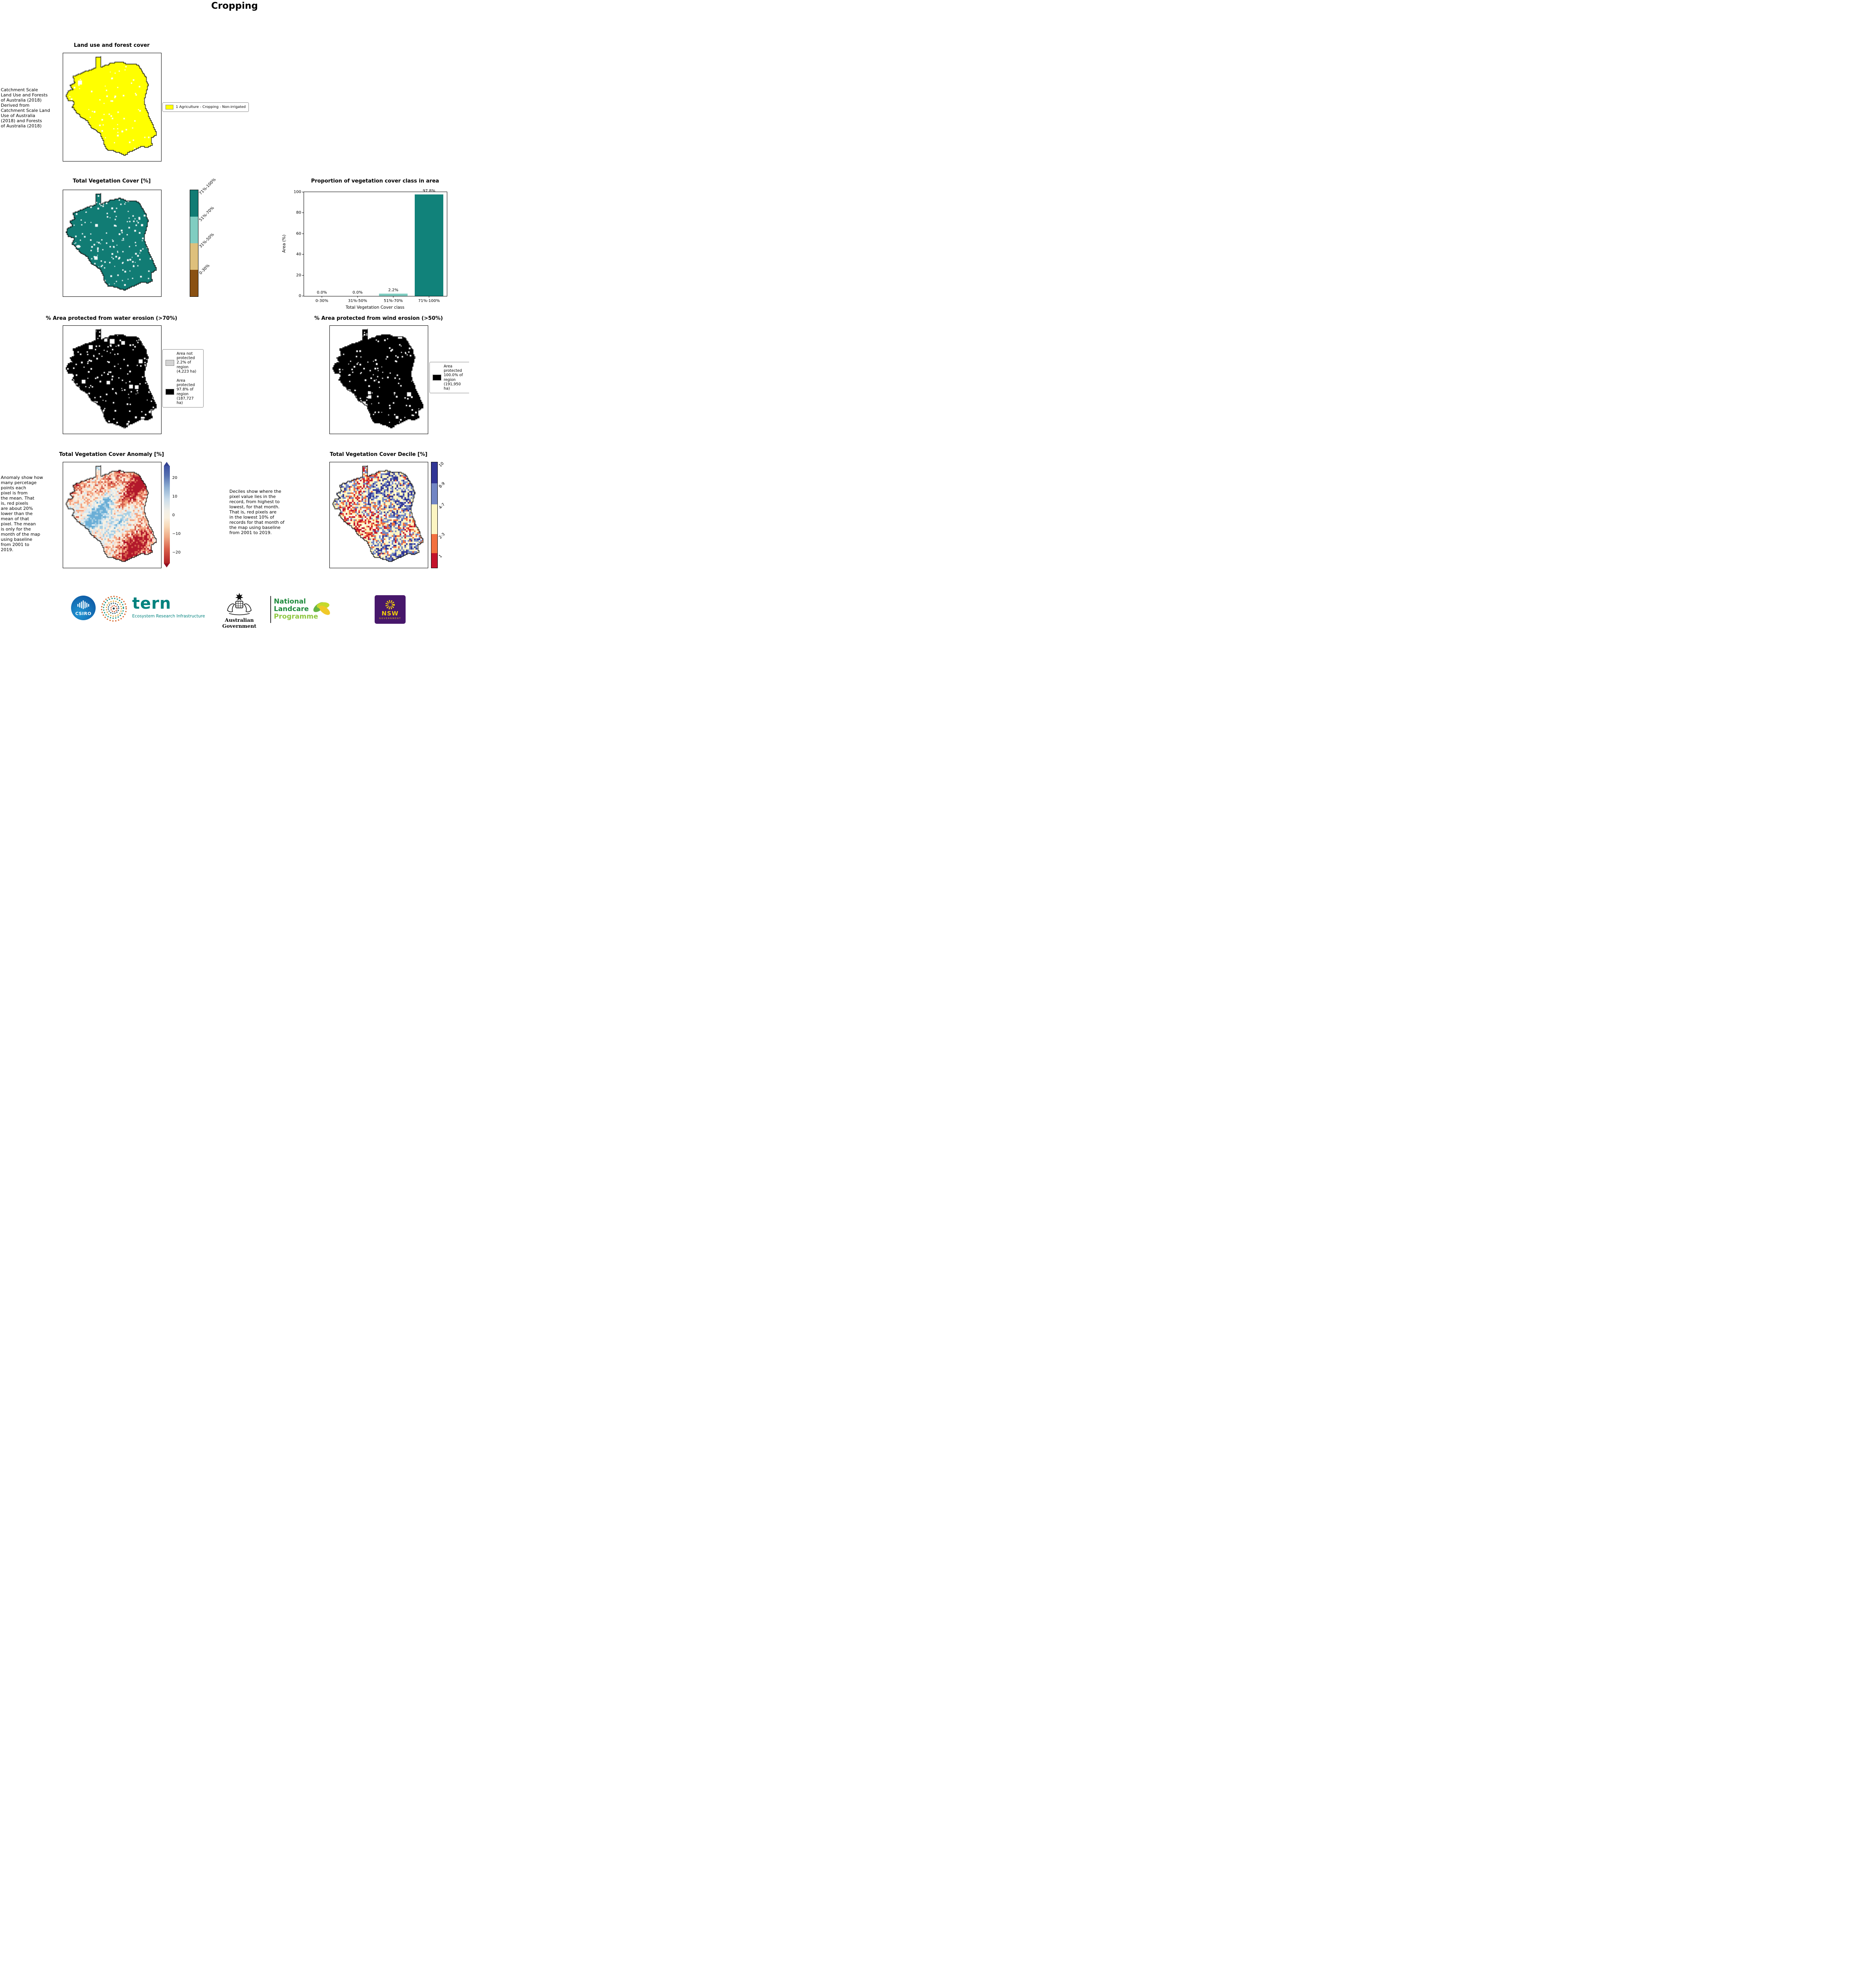 This screenshot has width=1876, height=1984. Describe the element at coordinates (429, 301) in the screenshot. I see `x-tick-label: 71%-100%` at that location.